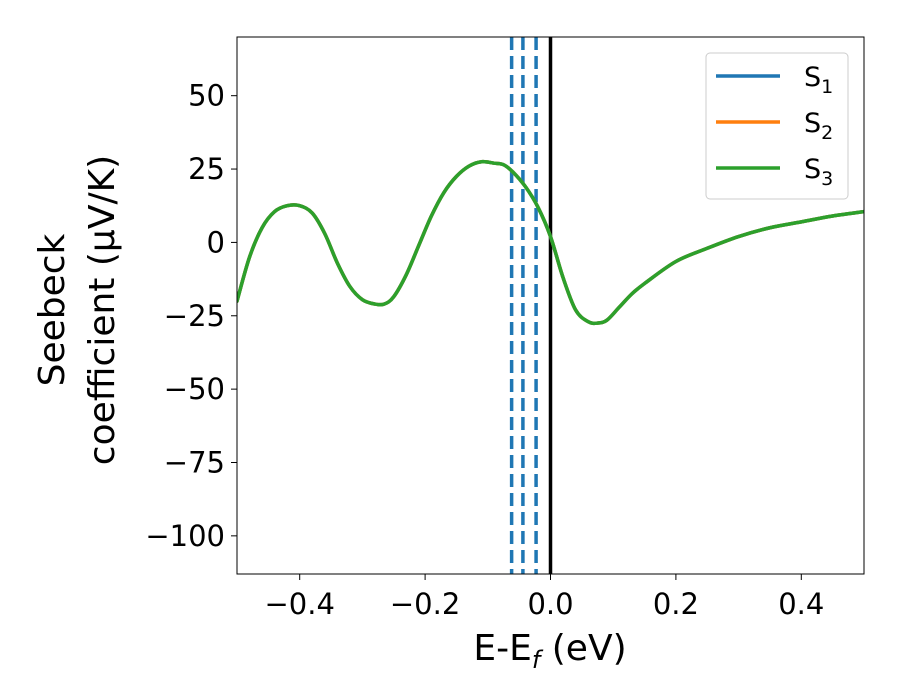 This screenshot has height=700, width=900. Describe the element at coordinates (52, 309) in the screenshot. I see `y-axis-title-line-1: Seebeck` at that location.